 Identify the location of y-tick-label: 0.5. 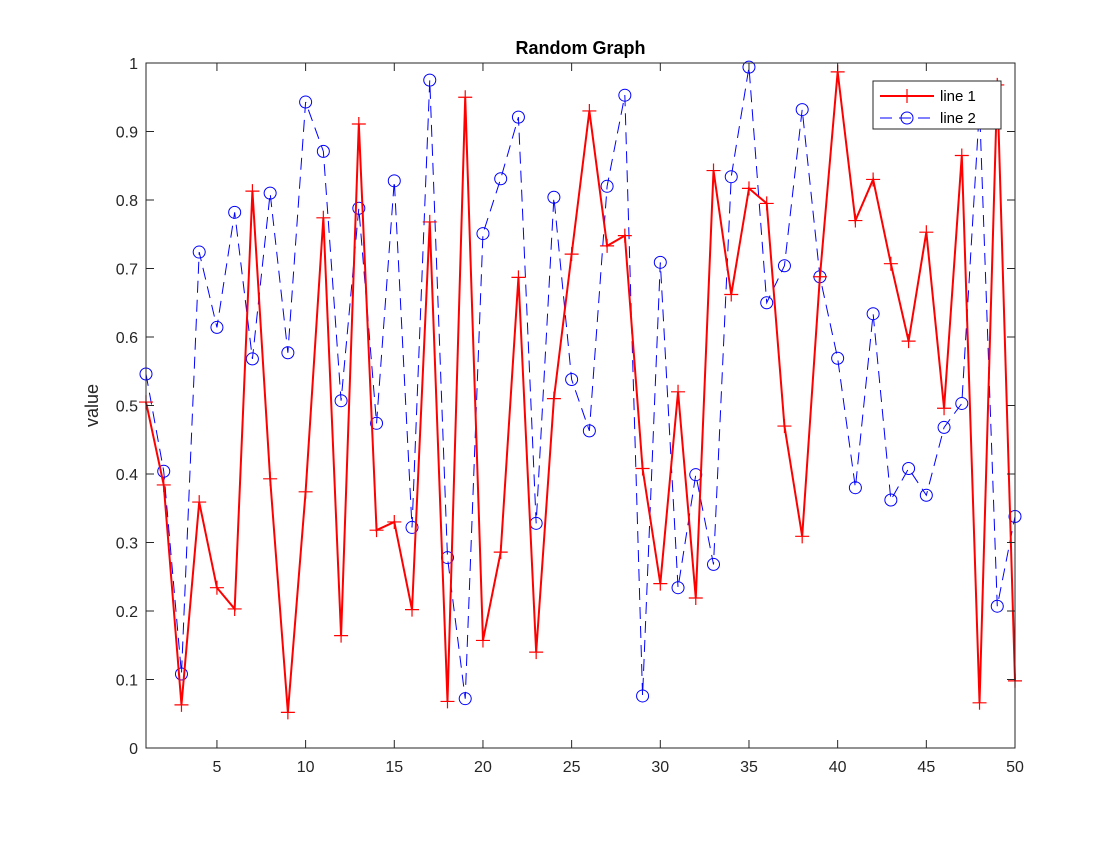
(127, 407).